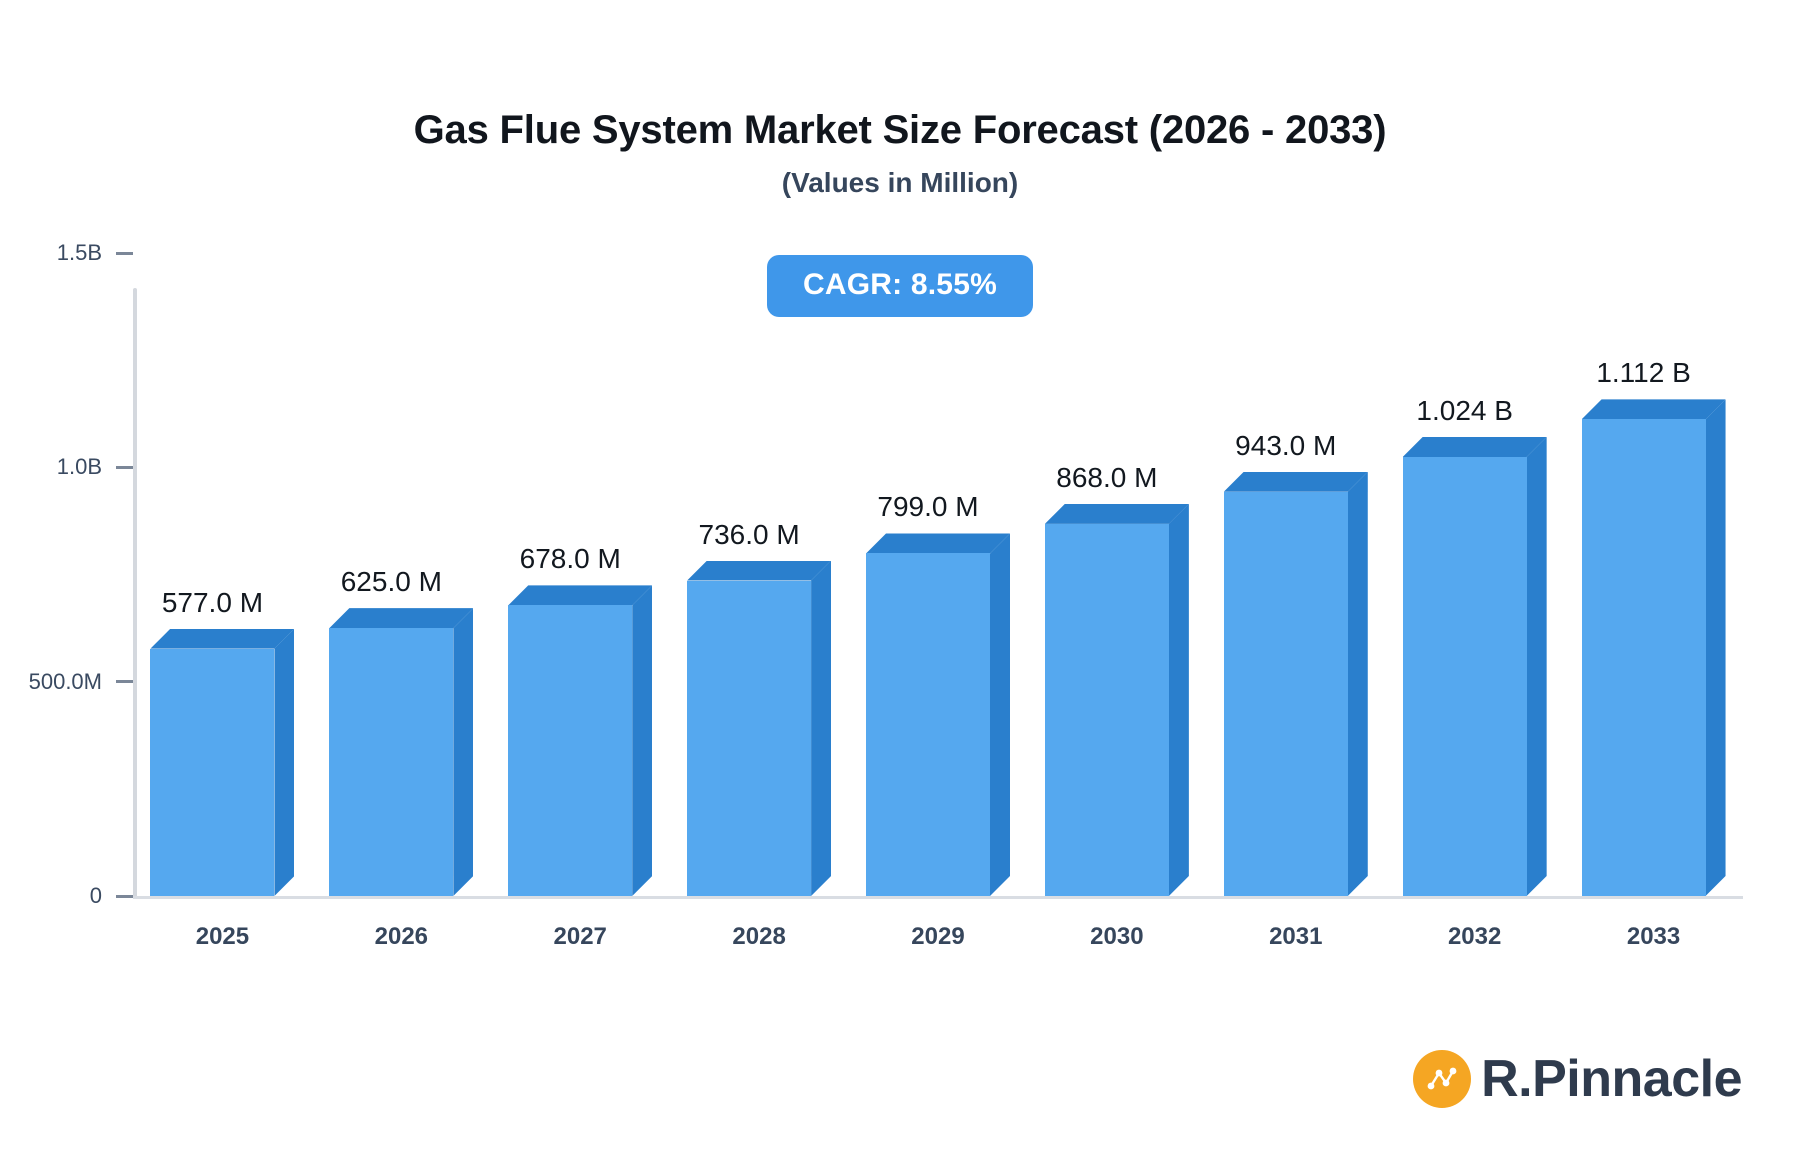  What do you see at coordinates (938, 936) in the screenshot?
I see `x-axis-label: 2029` at bounding box center [938, 936].